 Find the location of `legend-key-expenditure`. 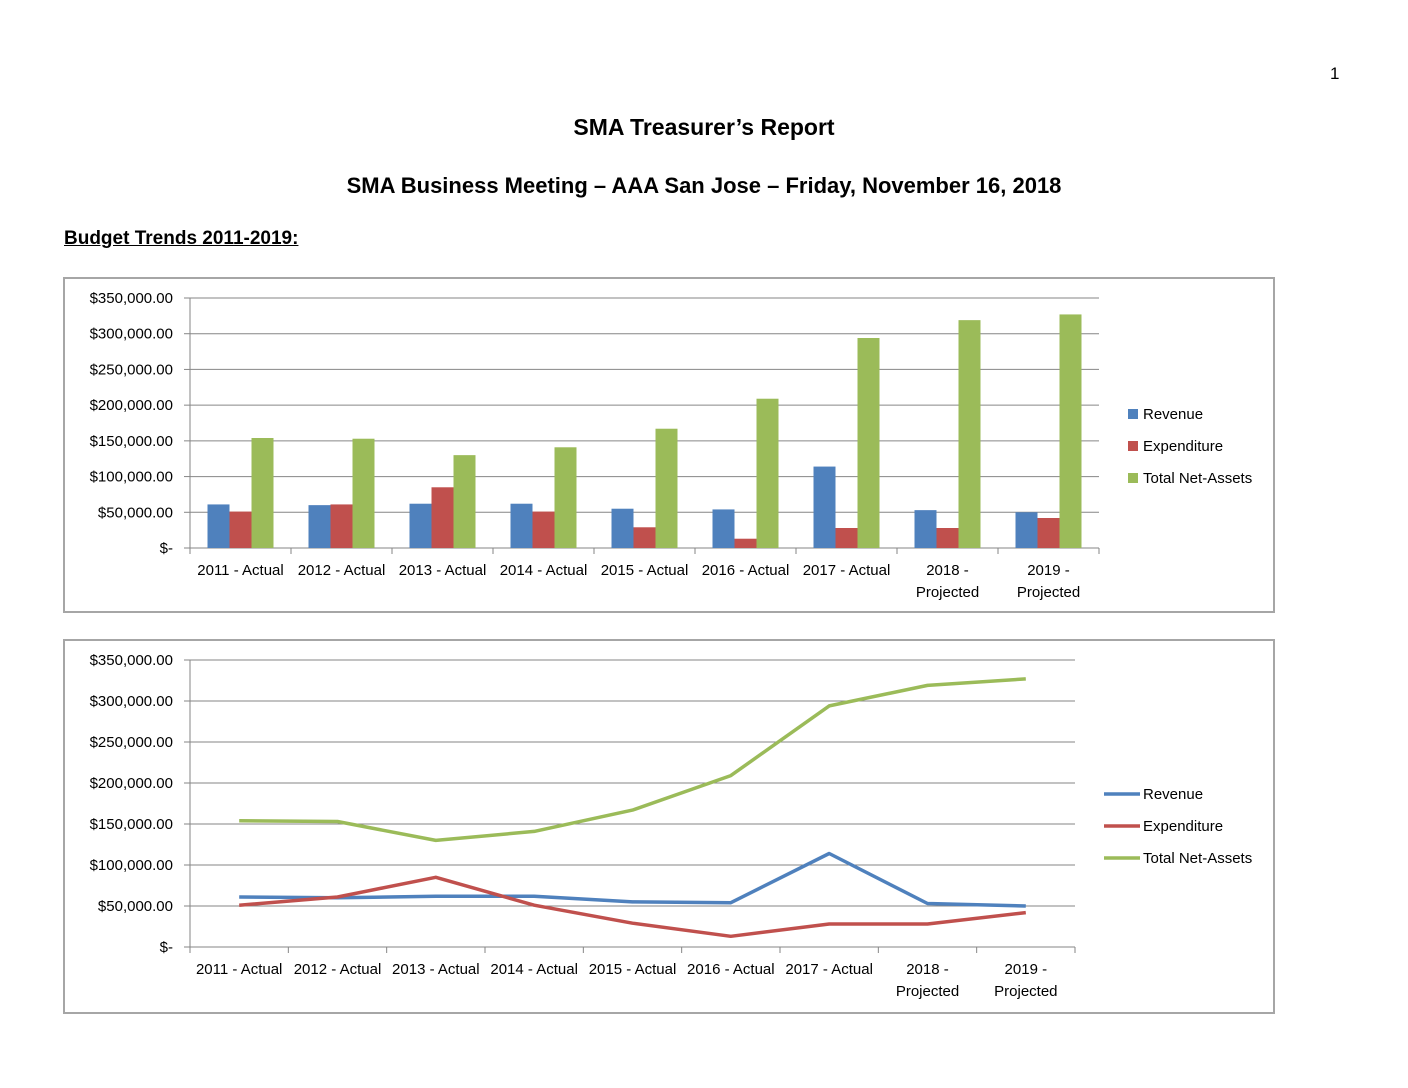

legend-key-expenditure is located at coordinates (1133, 446).